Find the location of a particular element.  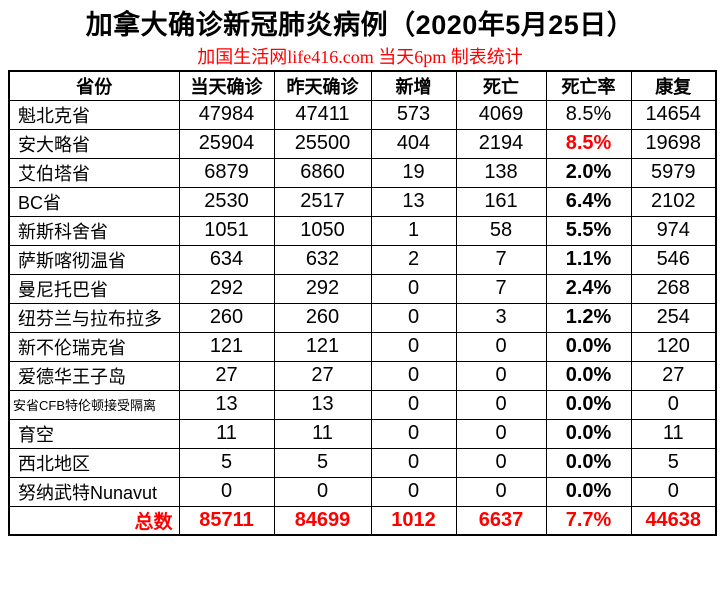

total-new-cases-cell: 1012 is located at coordinates (413, 520).